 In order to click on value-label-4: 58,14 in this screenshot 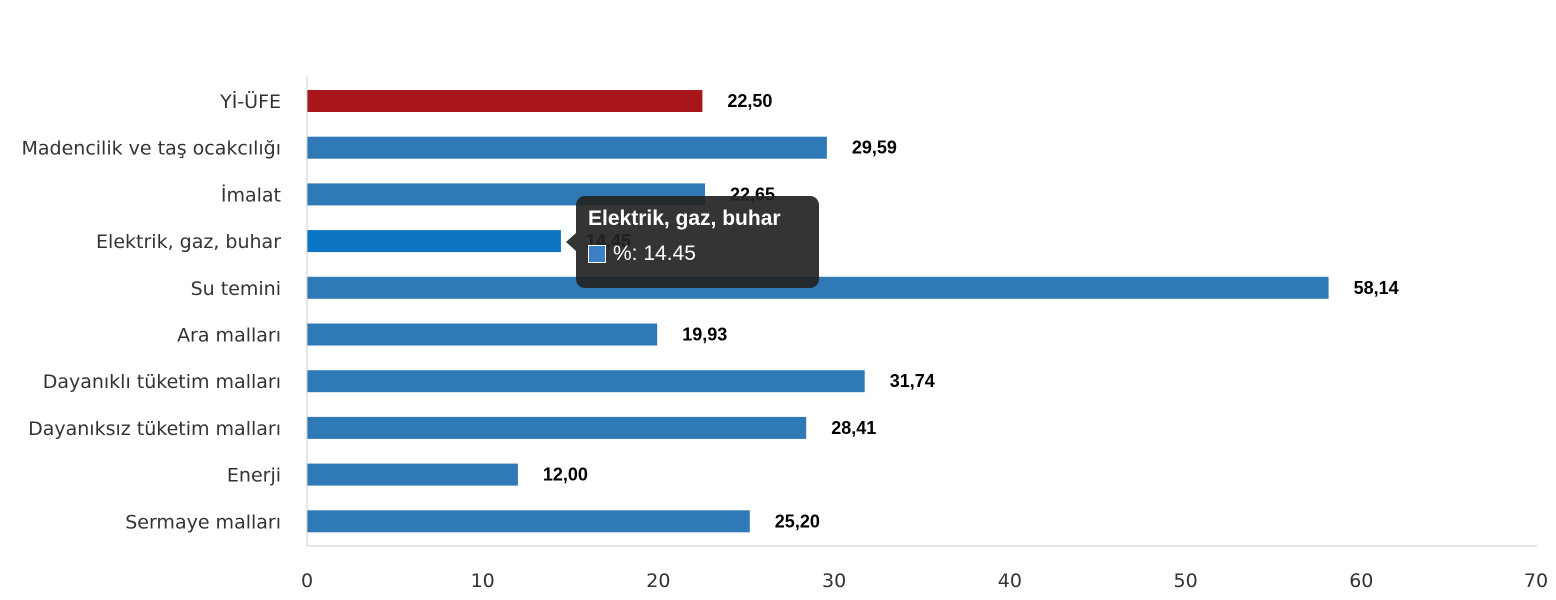, I will do `click(1376, 288)`.